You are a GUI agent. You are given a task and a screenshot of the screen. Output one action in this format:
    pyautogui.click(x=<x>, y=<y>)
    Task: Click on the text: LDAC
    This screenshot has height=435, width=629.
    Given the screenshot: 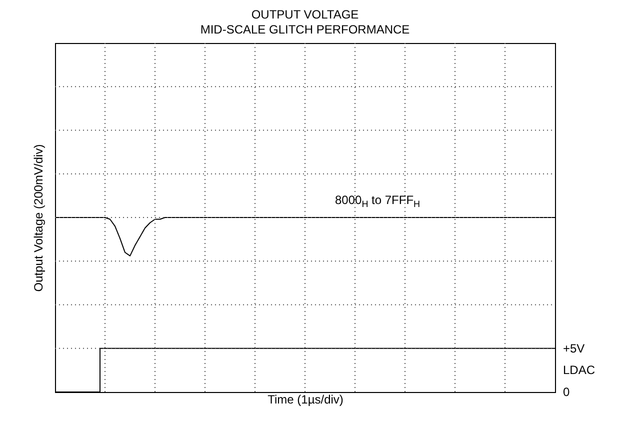 What is the action you would take?
    pyautogui.click(x=579, y=370)
    